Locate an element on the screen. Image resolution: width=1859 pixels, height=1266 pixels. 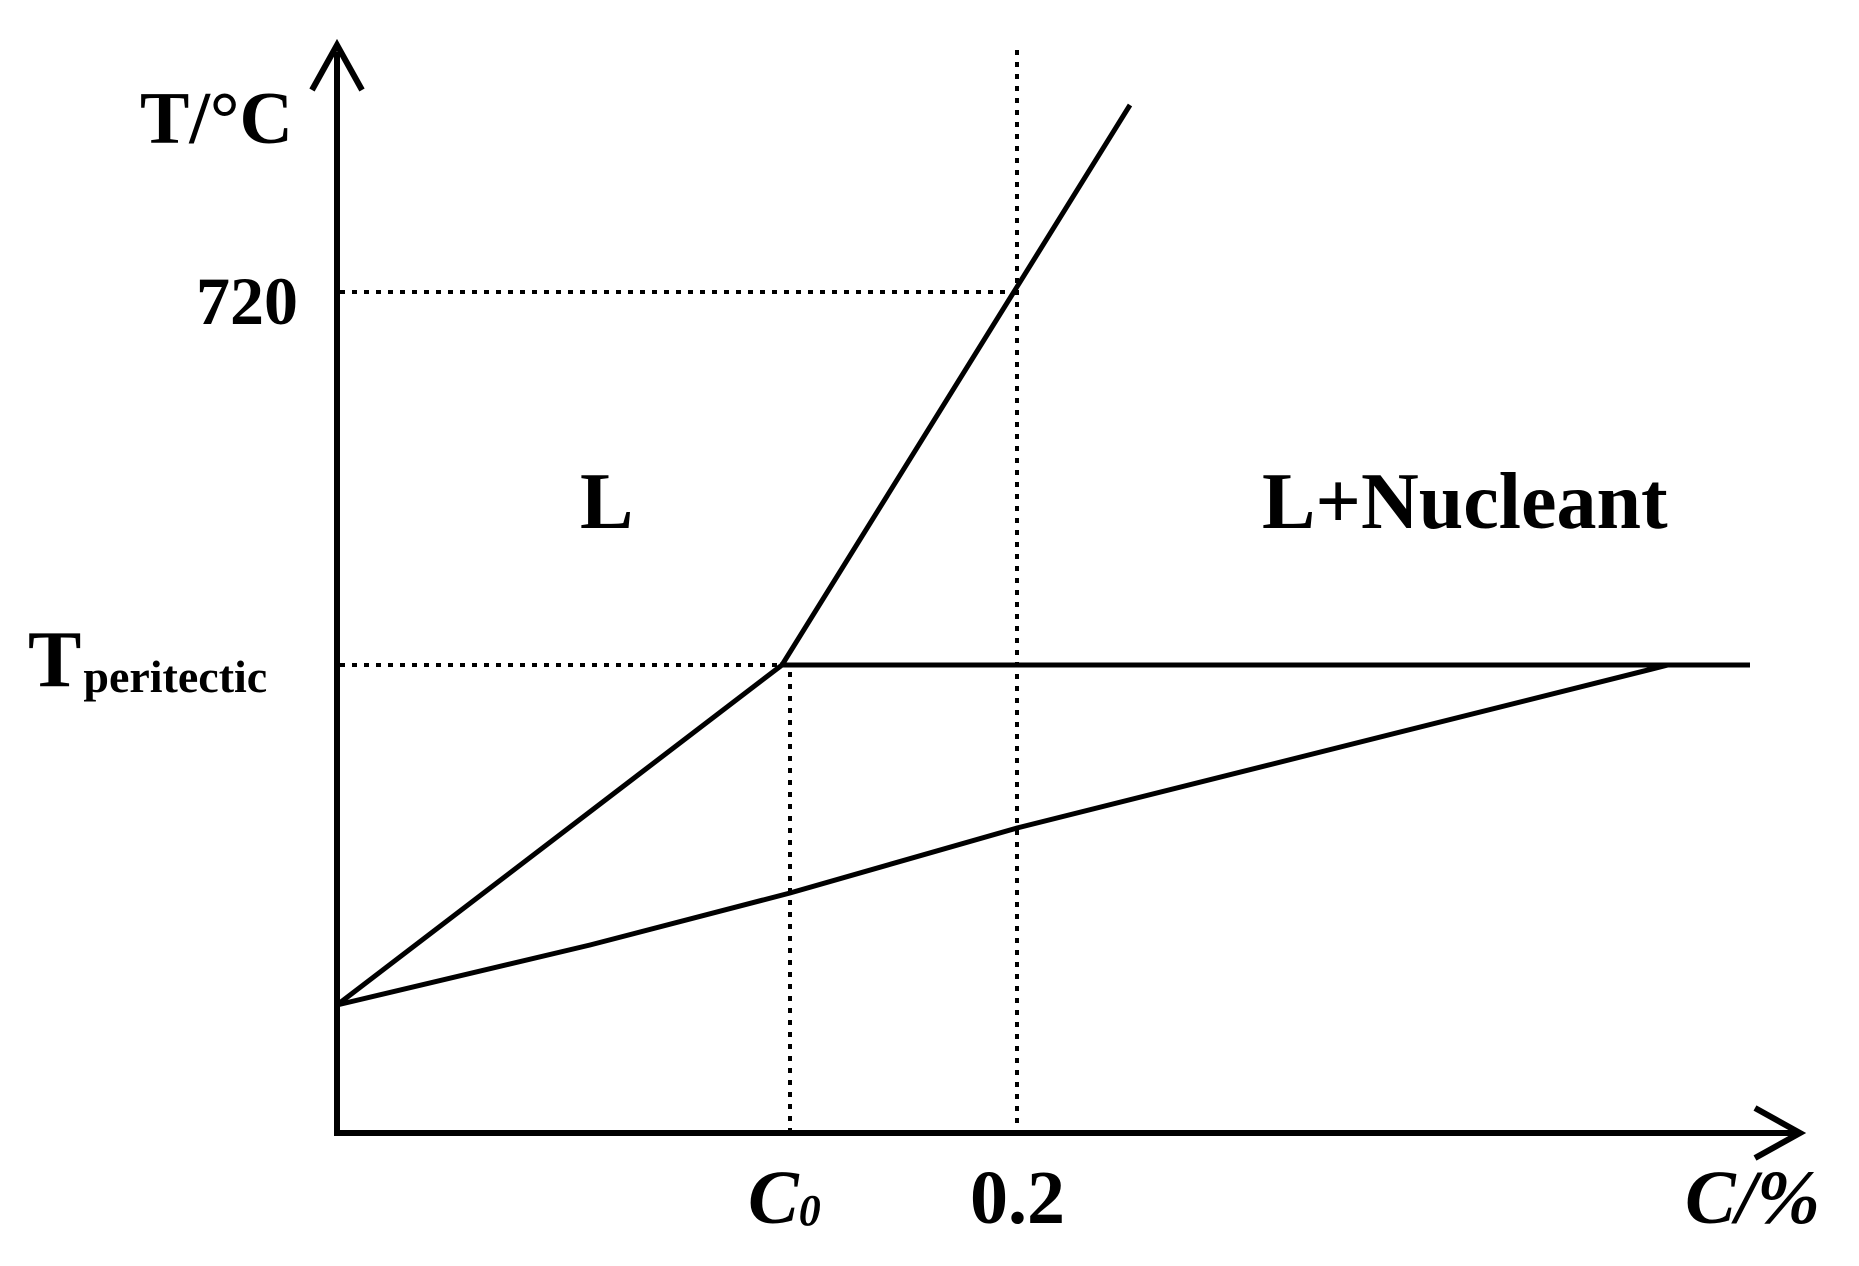
y-tick-peritectic-sub: peritectic is located at coordinates (175, 676).